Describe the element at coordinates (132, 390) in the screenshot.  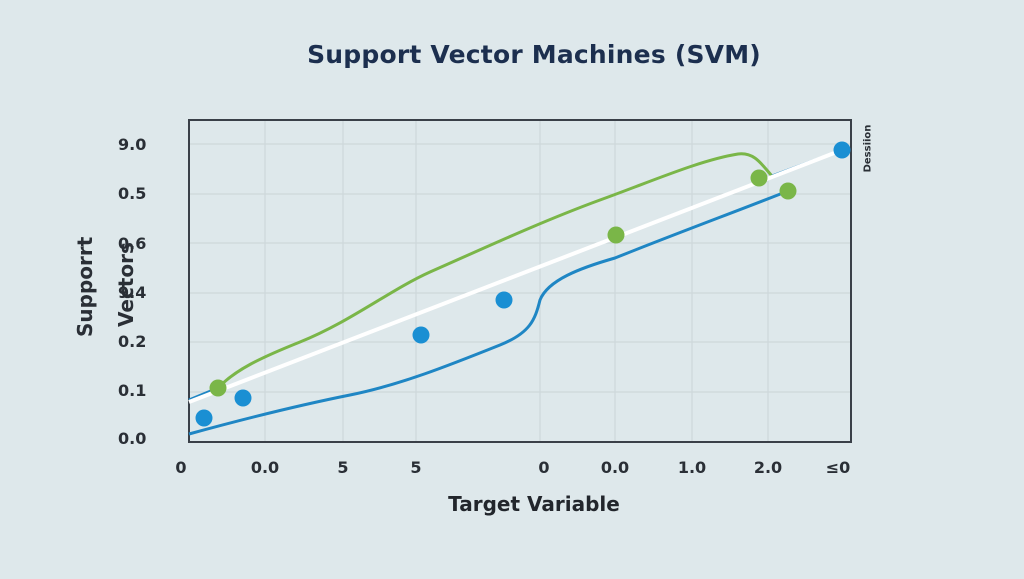
I see `y-tick-label: 0.1` at that location.